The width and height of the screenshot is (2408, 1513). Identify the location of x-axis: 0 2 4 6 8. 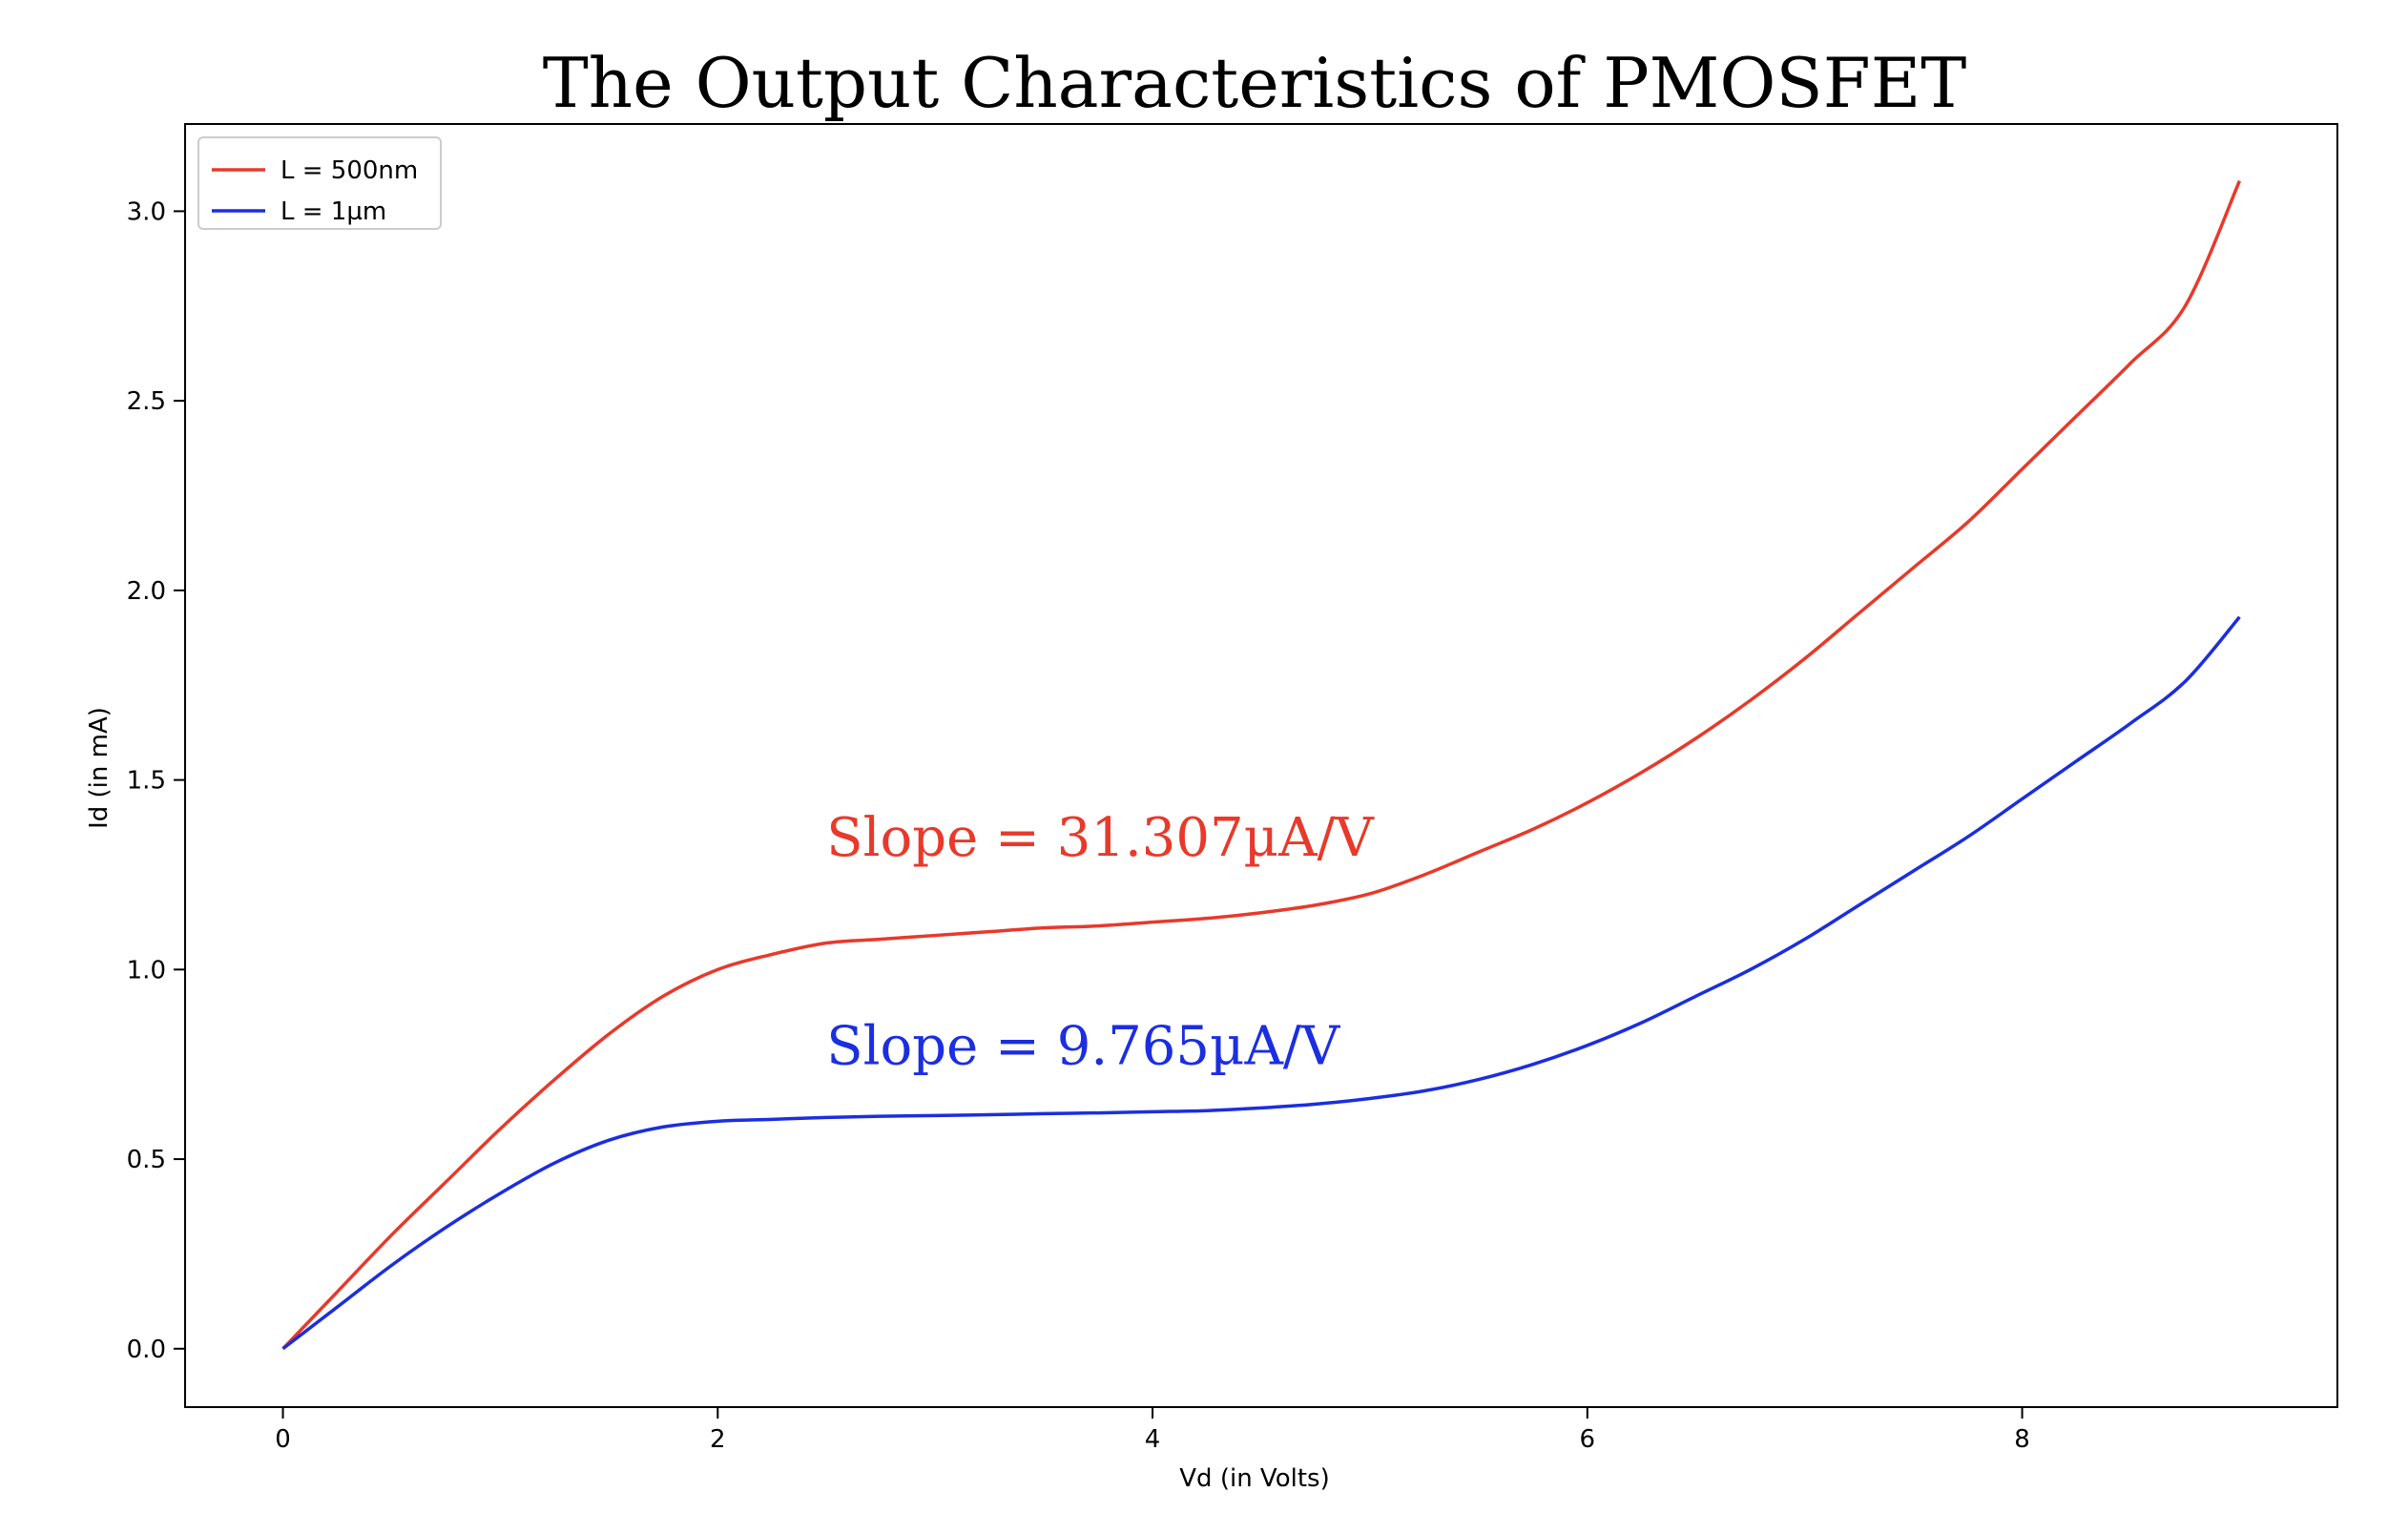
(1152, 1431).